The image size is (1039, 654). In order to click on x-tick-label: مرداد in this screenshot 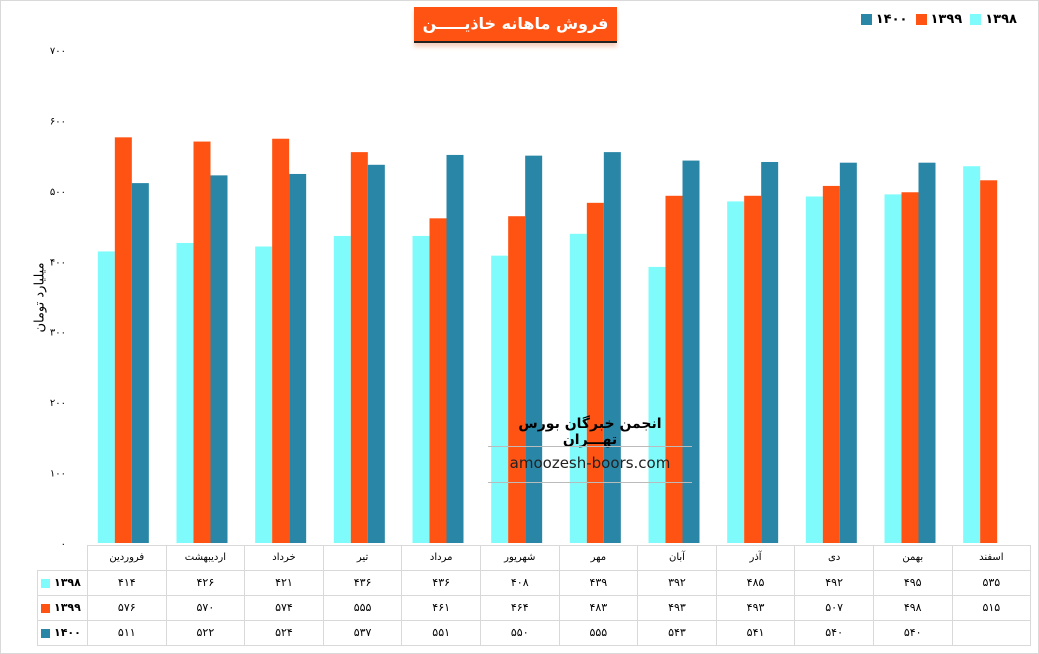, I will do `click(441, 558)`.